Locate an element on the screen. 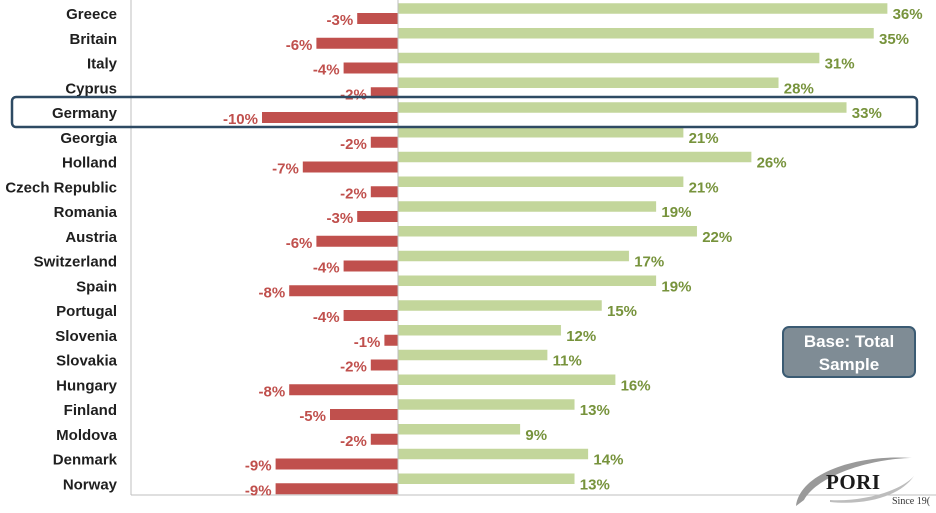  positive-bar-moldova is located at coordinates (459, 429).